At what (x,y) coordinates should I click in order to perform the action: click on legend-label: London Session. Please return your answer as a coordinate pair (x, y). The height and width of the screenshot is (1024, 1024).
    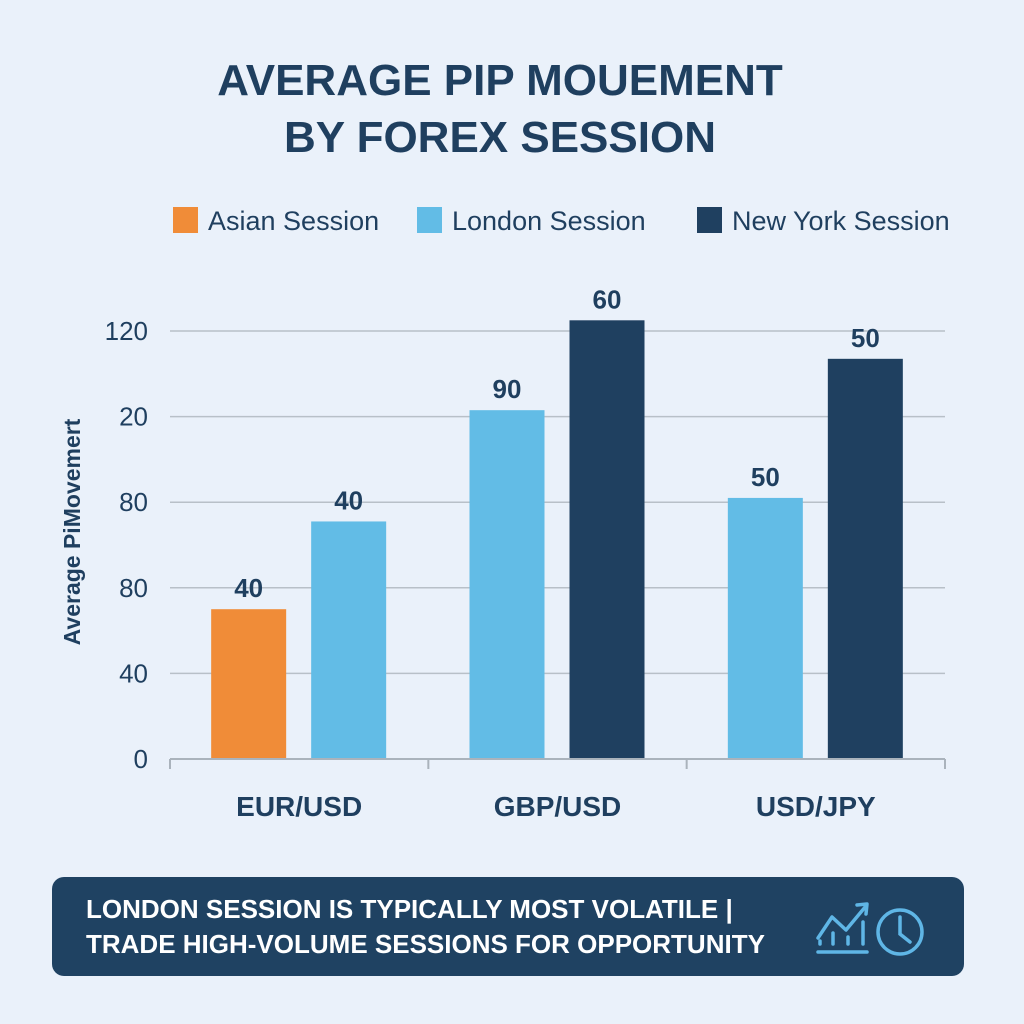
    Looking at the image, I should click on (549, 221).